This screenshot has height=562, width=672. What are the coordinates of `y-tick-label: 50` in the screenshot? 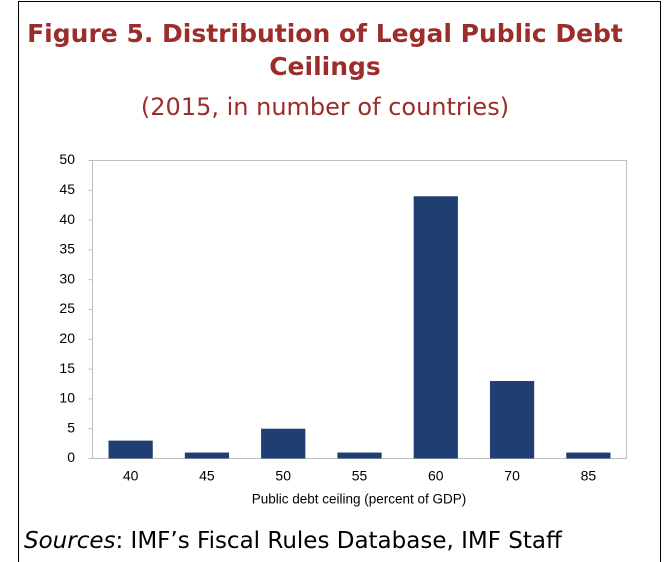 It's located at (67, 159).